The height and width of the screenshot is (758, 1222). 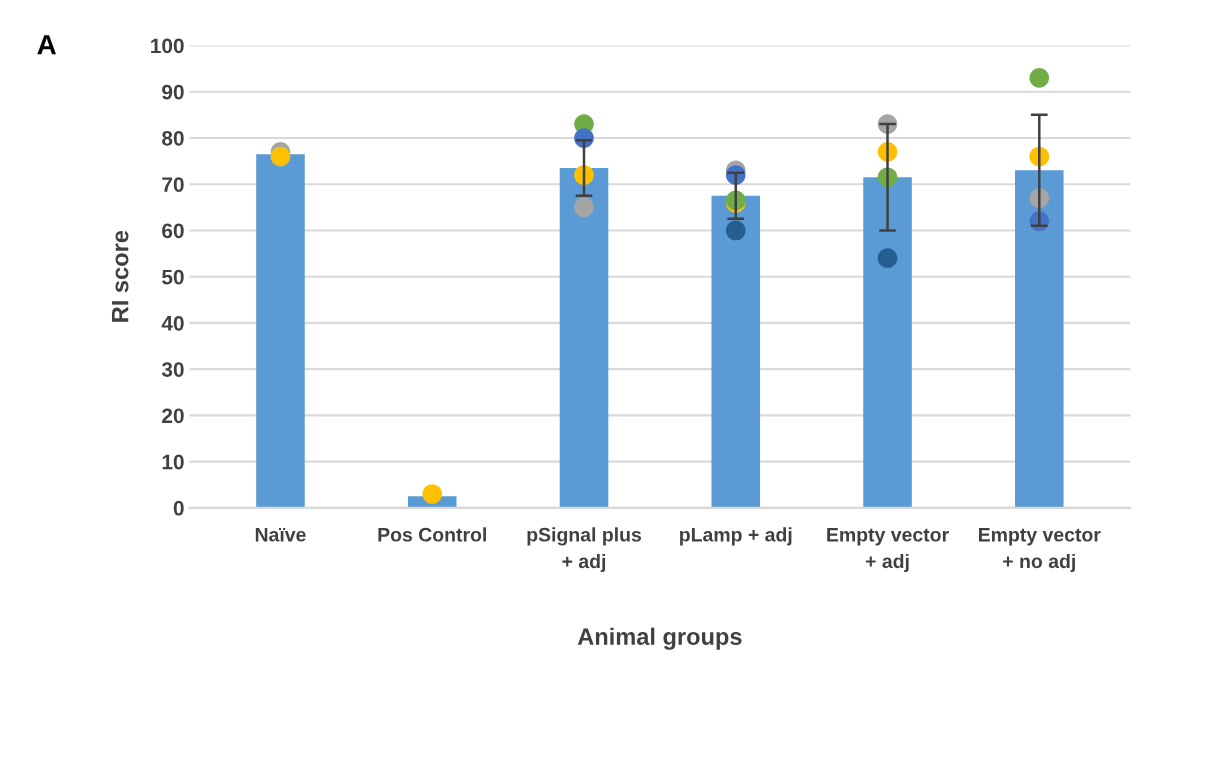 What do you see at coordinates (1040, 550) in the screenshot?
I see `x-tick-label: Empty vector + no adj` at bounding box center [1040, 550].